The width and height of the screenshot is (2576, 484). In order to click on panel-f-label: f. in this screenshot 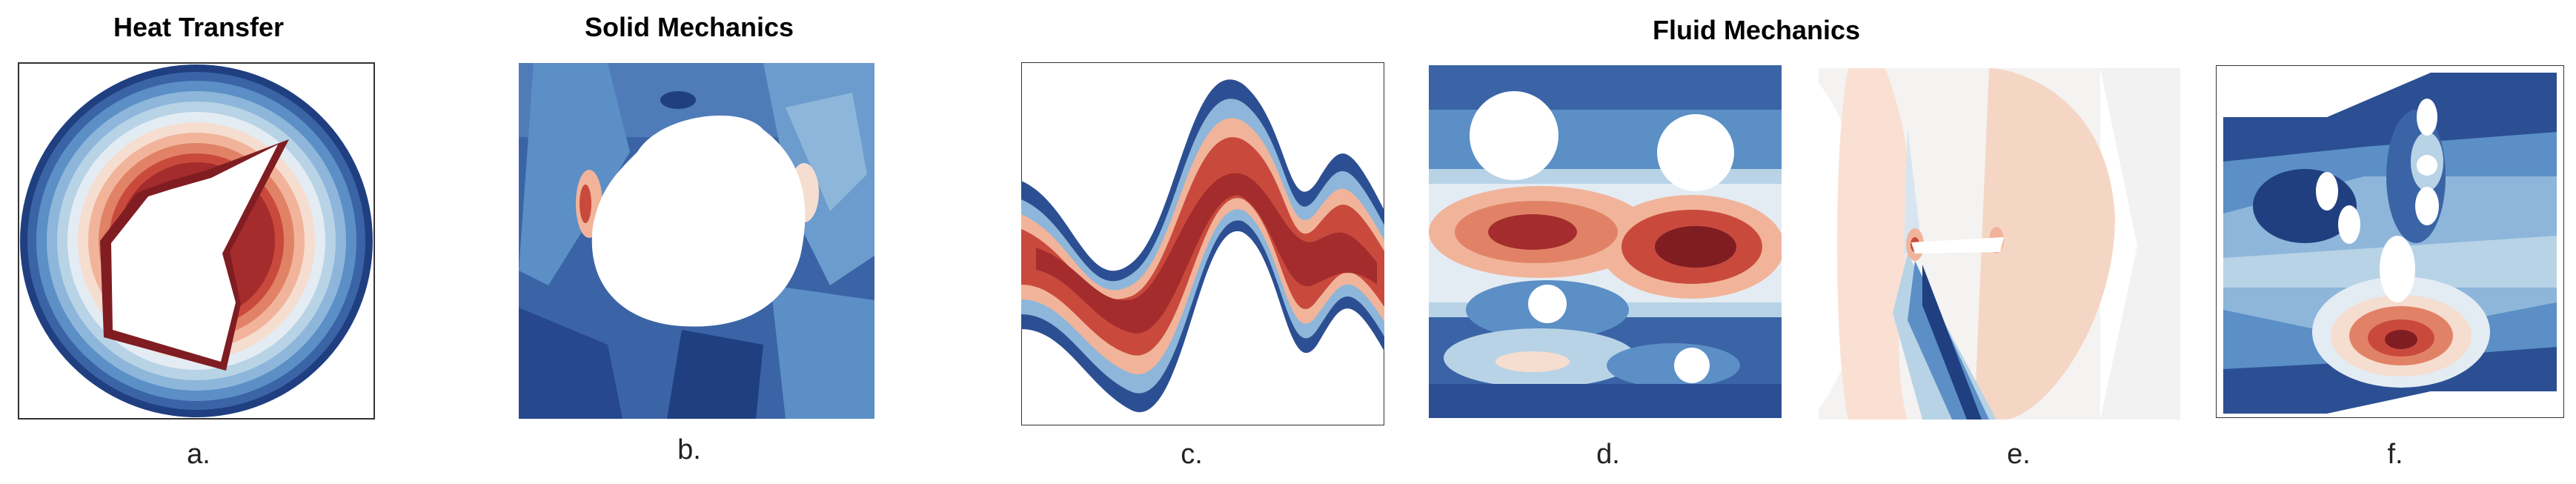, I will do `click(2395, 454)`.